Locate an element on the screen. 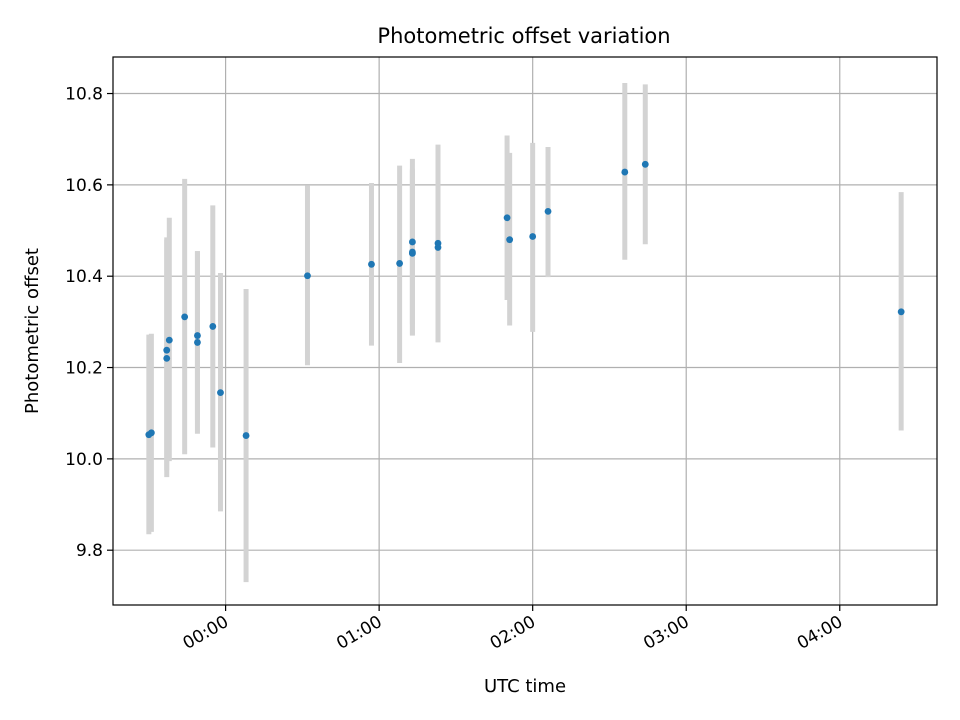 The width and height of the screenshot is (960, 720). x-axis-label: UTC time is located at coordinates (525, 686).